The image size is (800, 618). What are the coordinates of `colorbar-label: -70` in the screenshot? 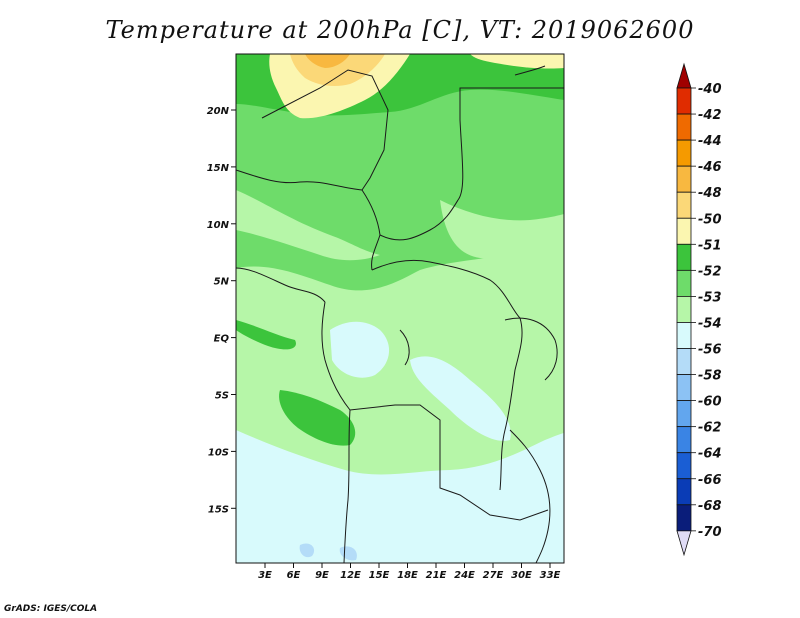 It's located at (710, 532).